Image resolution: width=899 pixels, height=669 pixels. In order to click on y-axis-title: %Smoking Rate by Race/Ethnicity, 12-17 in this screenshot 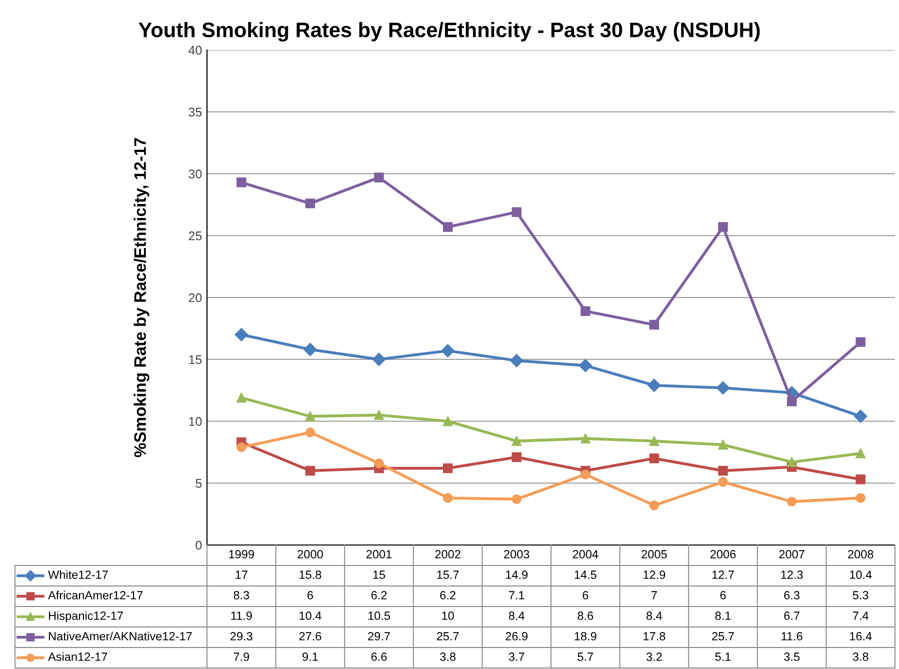, I will do `click(142, 298)`.